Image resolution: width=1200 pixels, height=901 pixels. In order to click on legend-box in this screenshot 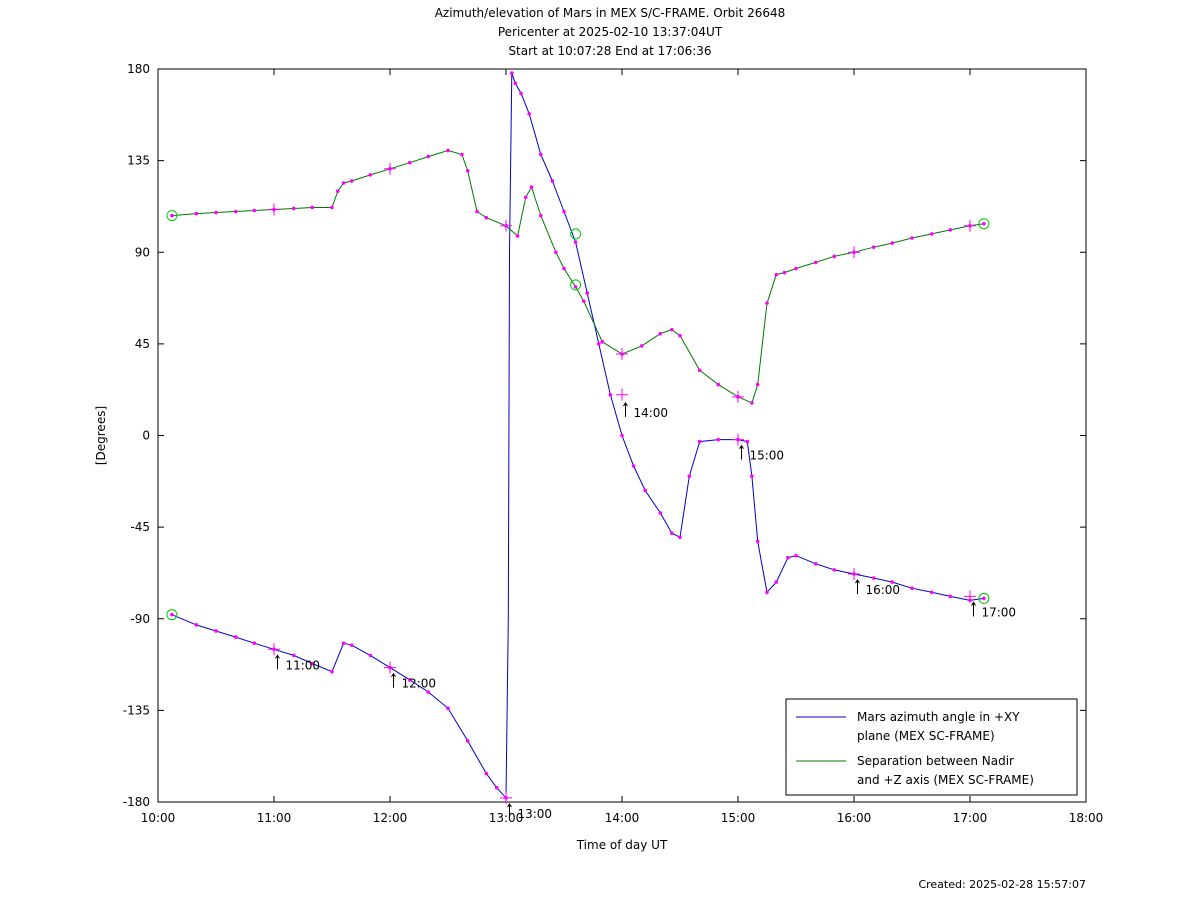, I will do `click(931, 747)`.